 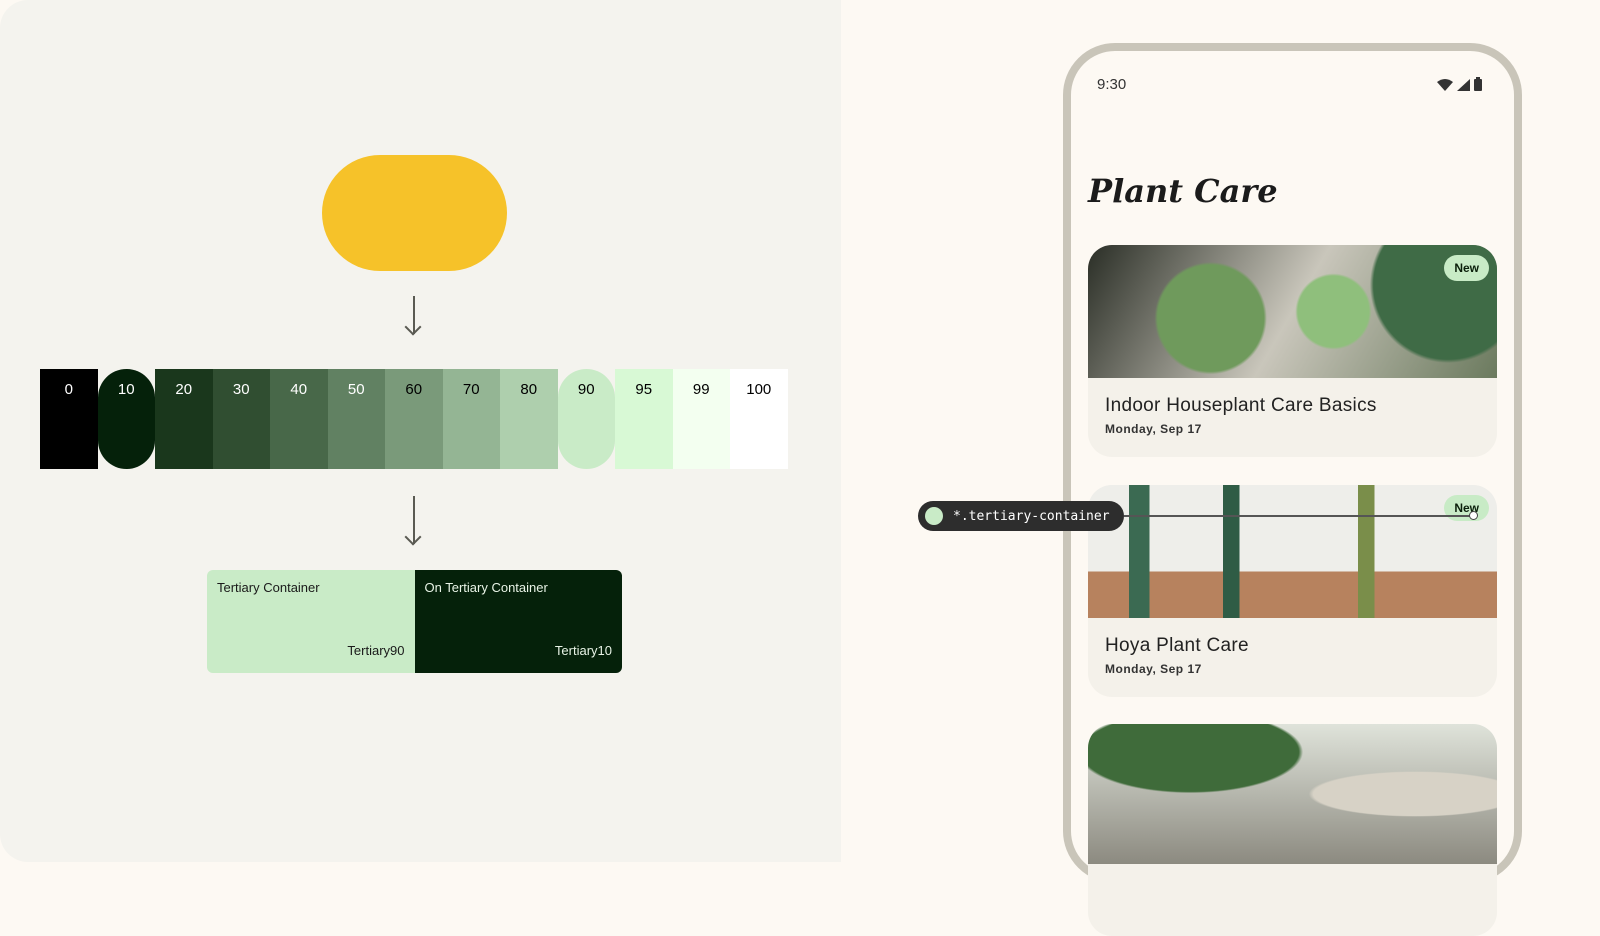 I want to click on tone-swatch-99: 99, so click(x=701, y=419).